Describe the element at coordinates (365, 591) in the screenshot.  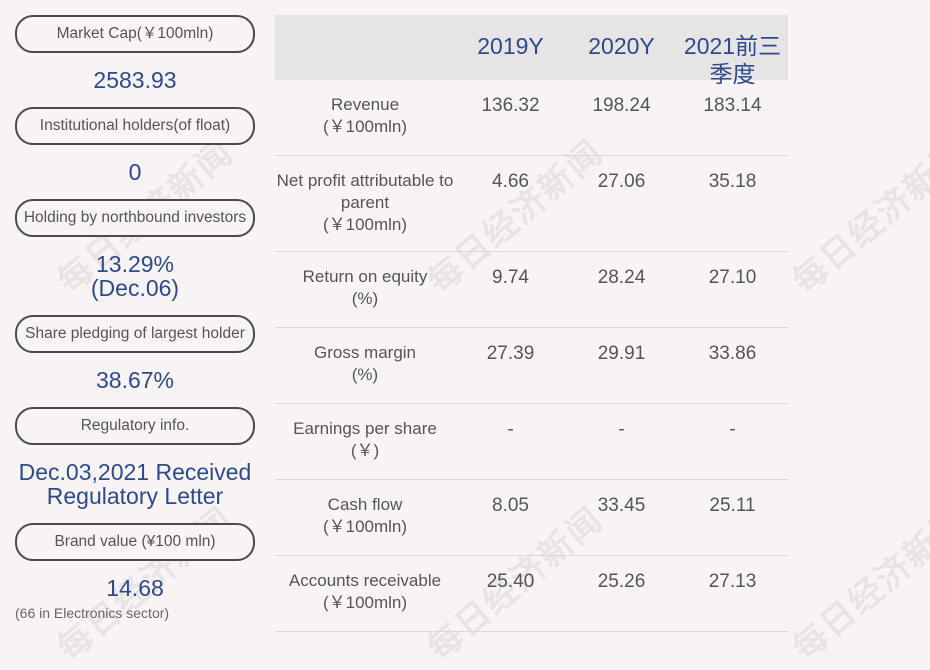
I see `row-label: Accounts receivable (￥100mln)` at that location.